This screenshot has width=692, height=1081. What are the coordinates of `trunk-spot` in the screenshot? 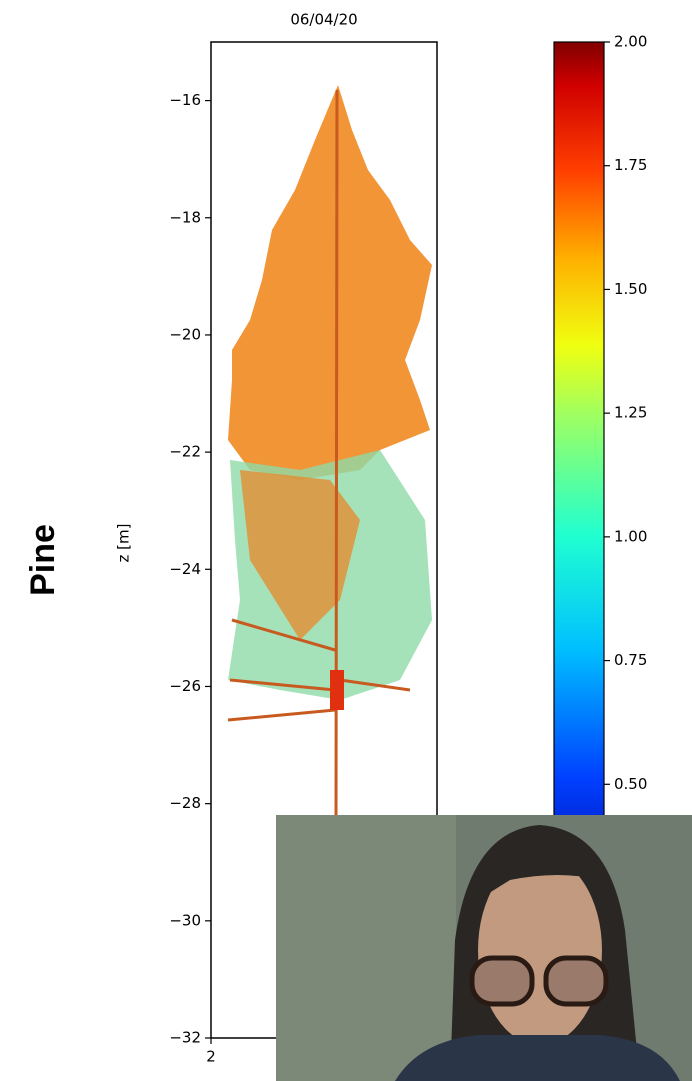 It's located at (337, 690).